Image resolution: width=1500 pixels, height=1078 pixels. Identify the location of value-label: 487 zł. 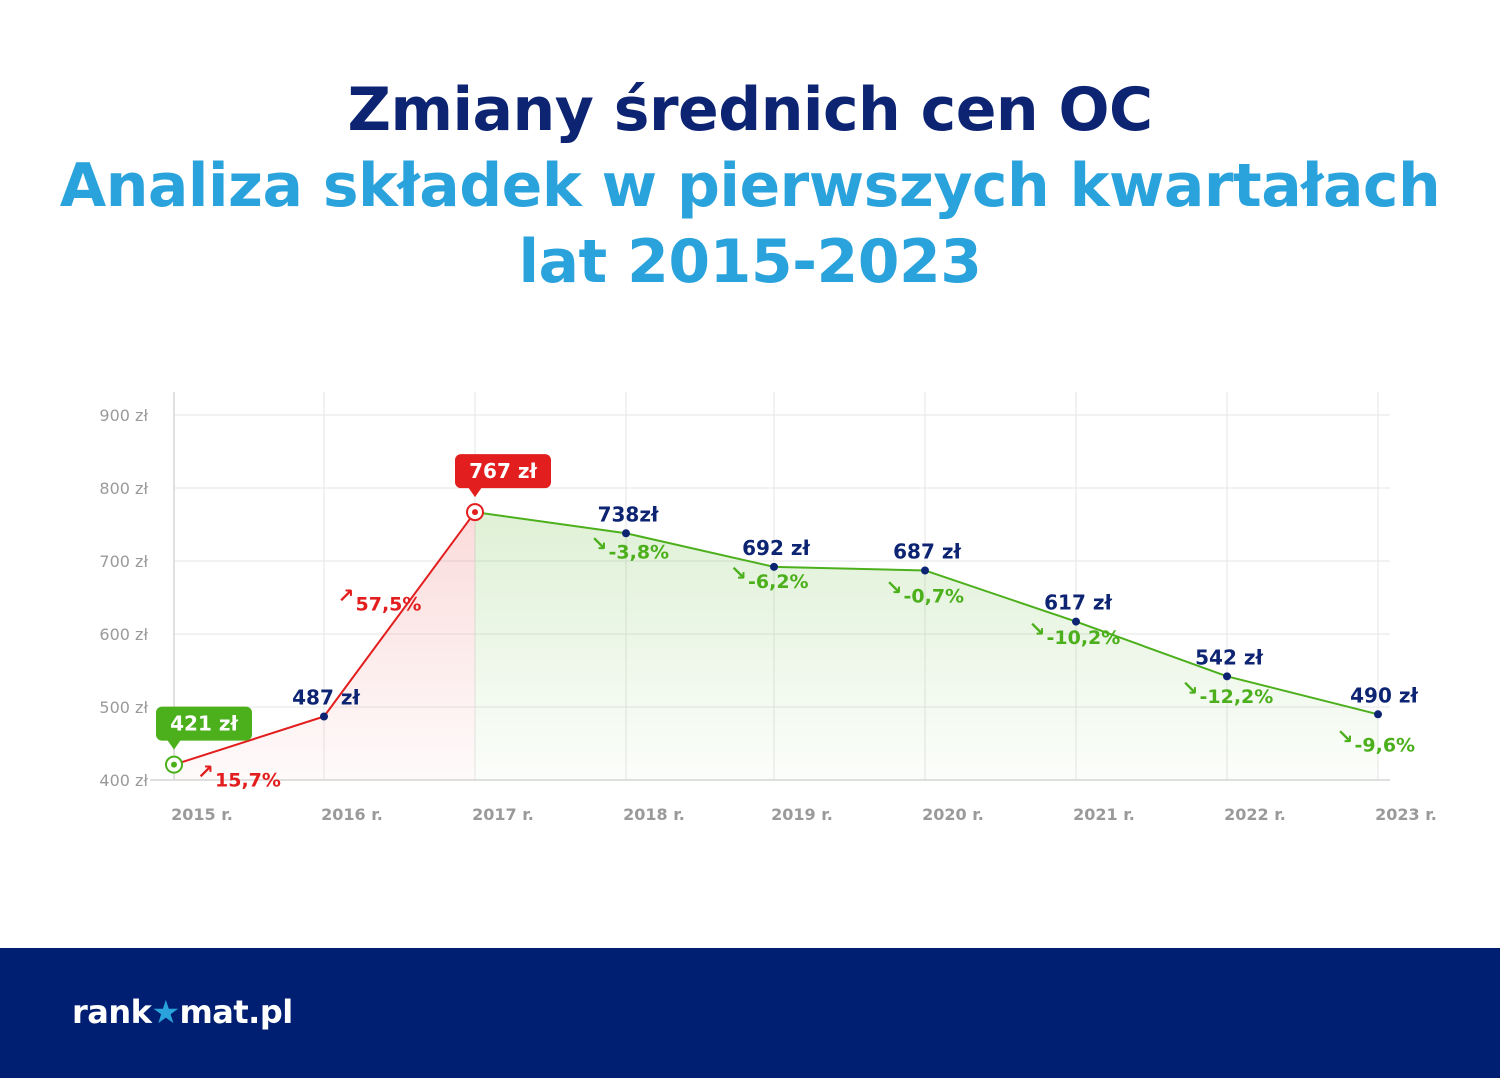
(326, 697).